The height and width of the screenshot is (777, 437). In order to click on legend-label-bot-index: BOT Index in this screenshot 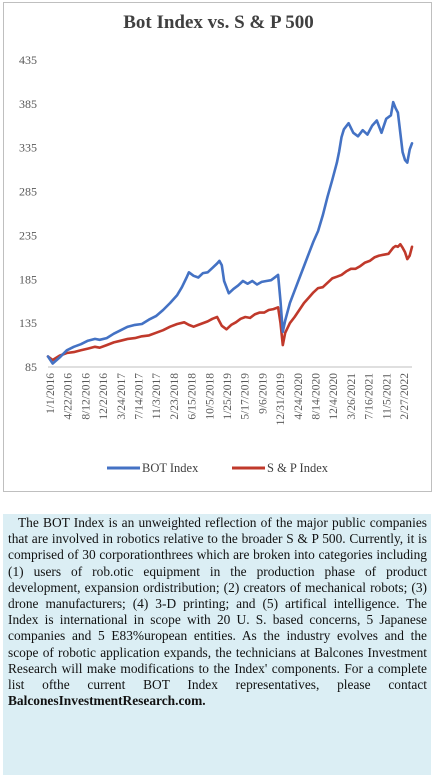, I will do `click(170, 468)`.